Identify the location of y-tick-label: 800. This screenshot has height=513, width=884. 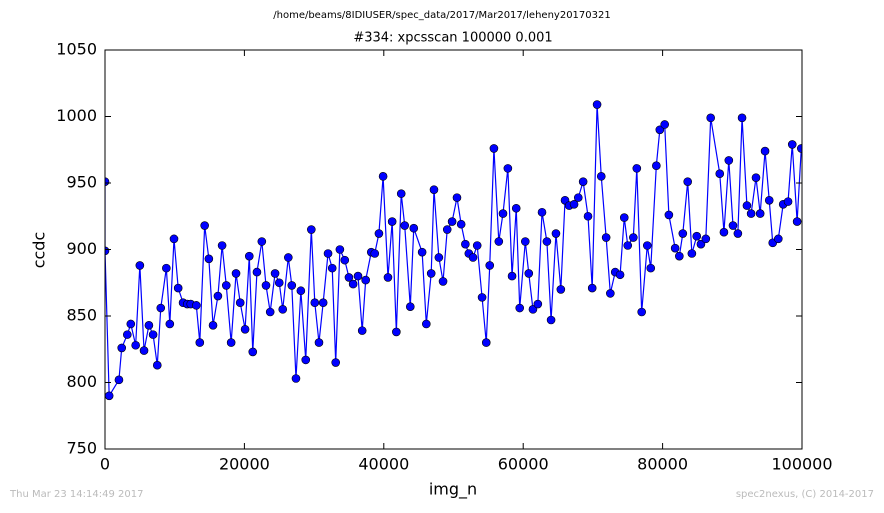
(81, 381).